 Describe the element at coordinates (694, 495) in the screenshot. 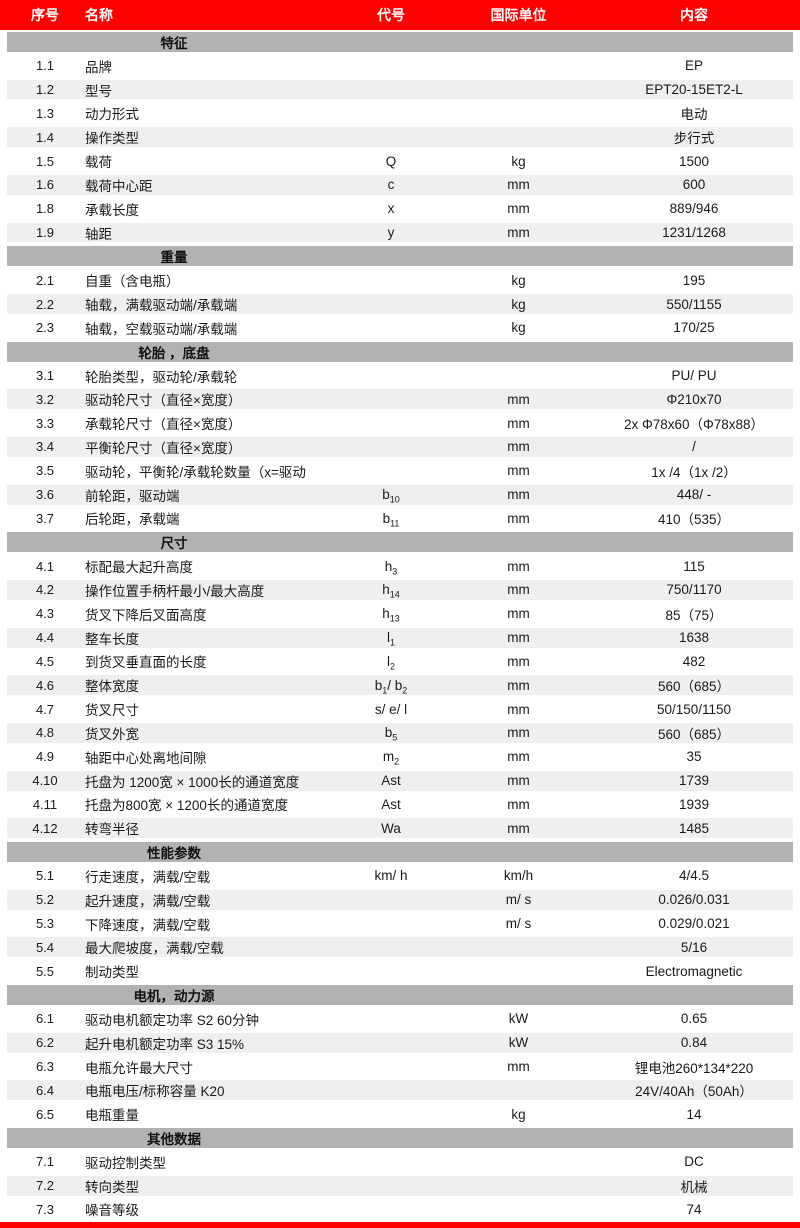

I see `cell-value: 448/ -` at that location.